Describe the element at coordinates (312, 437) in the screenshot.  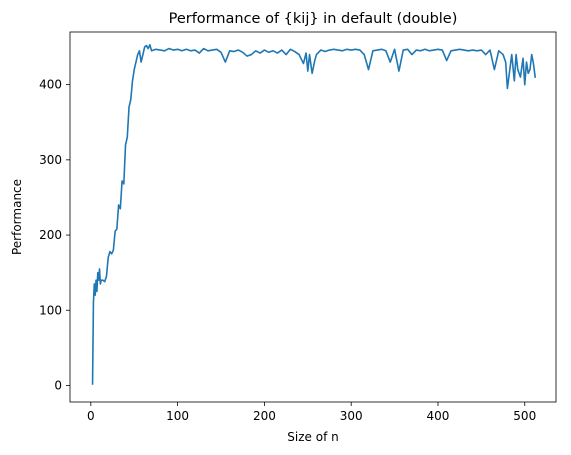
I see `x-axis-label: Size of n` at that location.